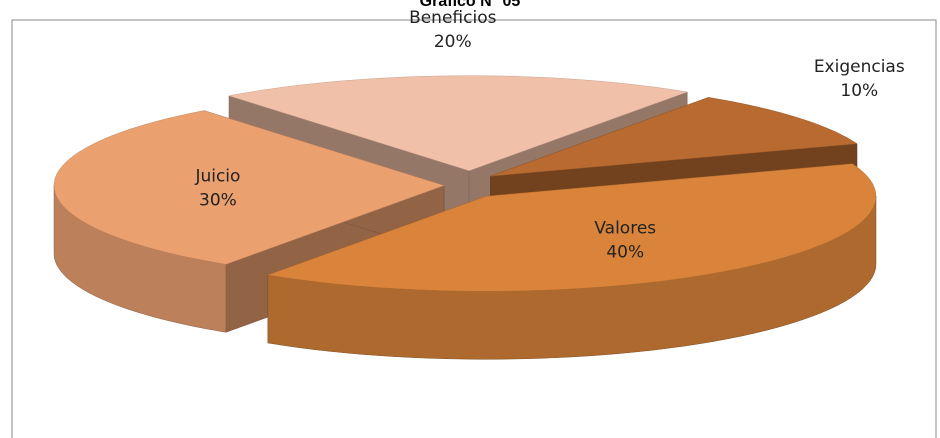 This screenshot has width=940, height=438. I want to click on slice-value-label: 20%, so click(453, 42).